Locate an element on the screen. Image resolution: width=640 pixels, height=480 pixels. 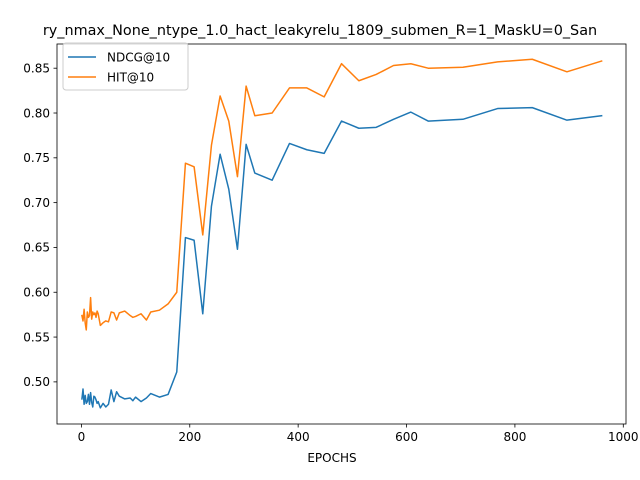
y-tick-label: 0.80 is located at coordinates (36, 113).